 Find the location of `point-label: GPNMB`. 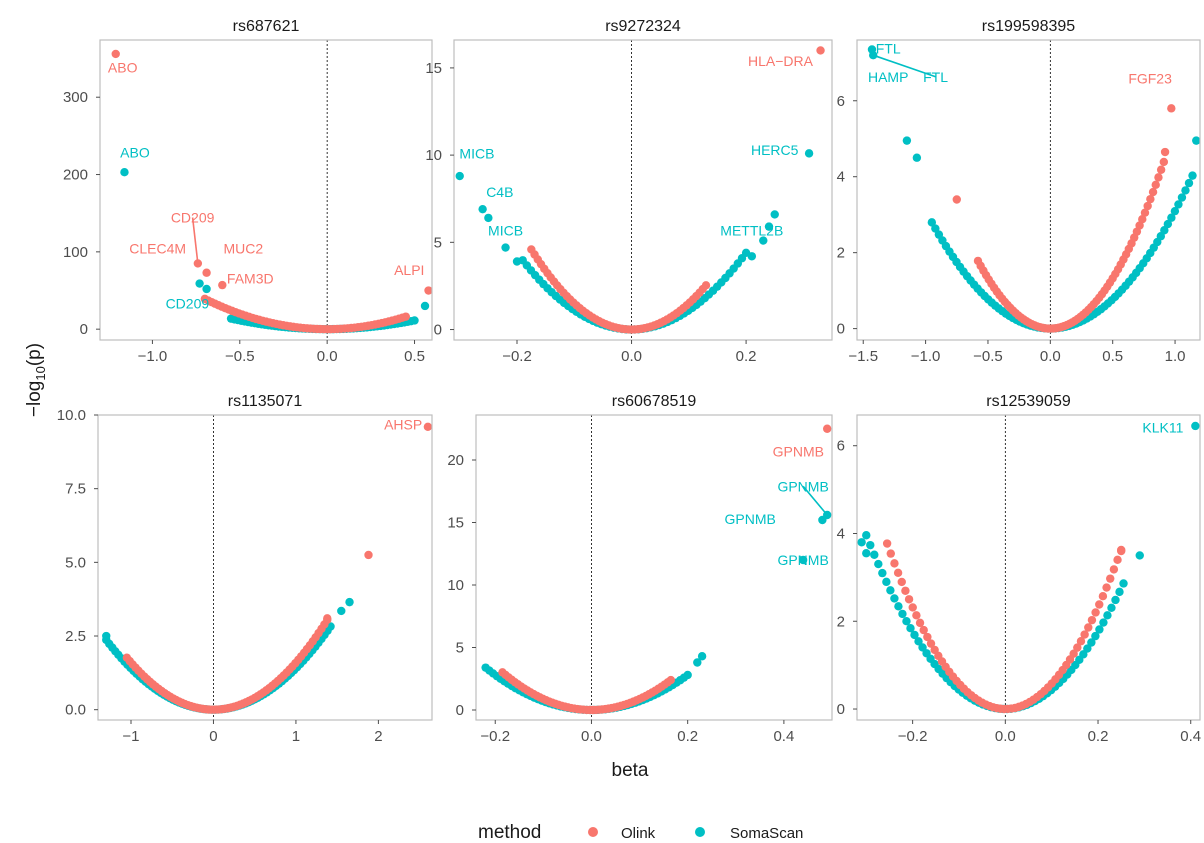

point-label: GPNMB is located at coordinates (750, 519).